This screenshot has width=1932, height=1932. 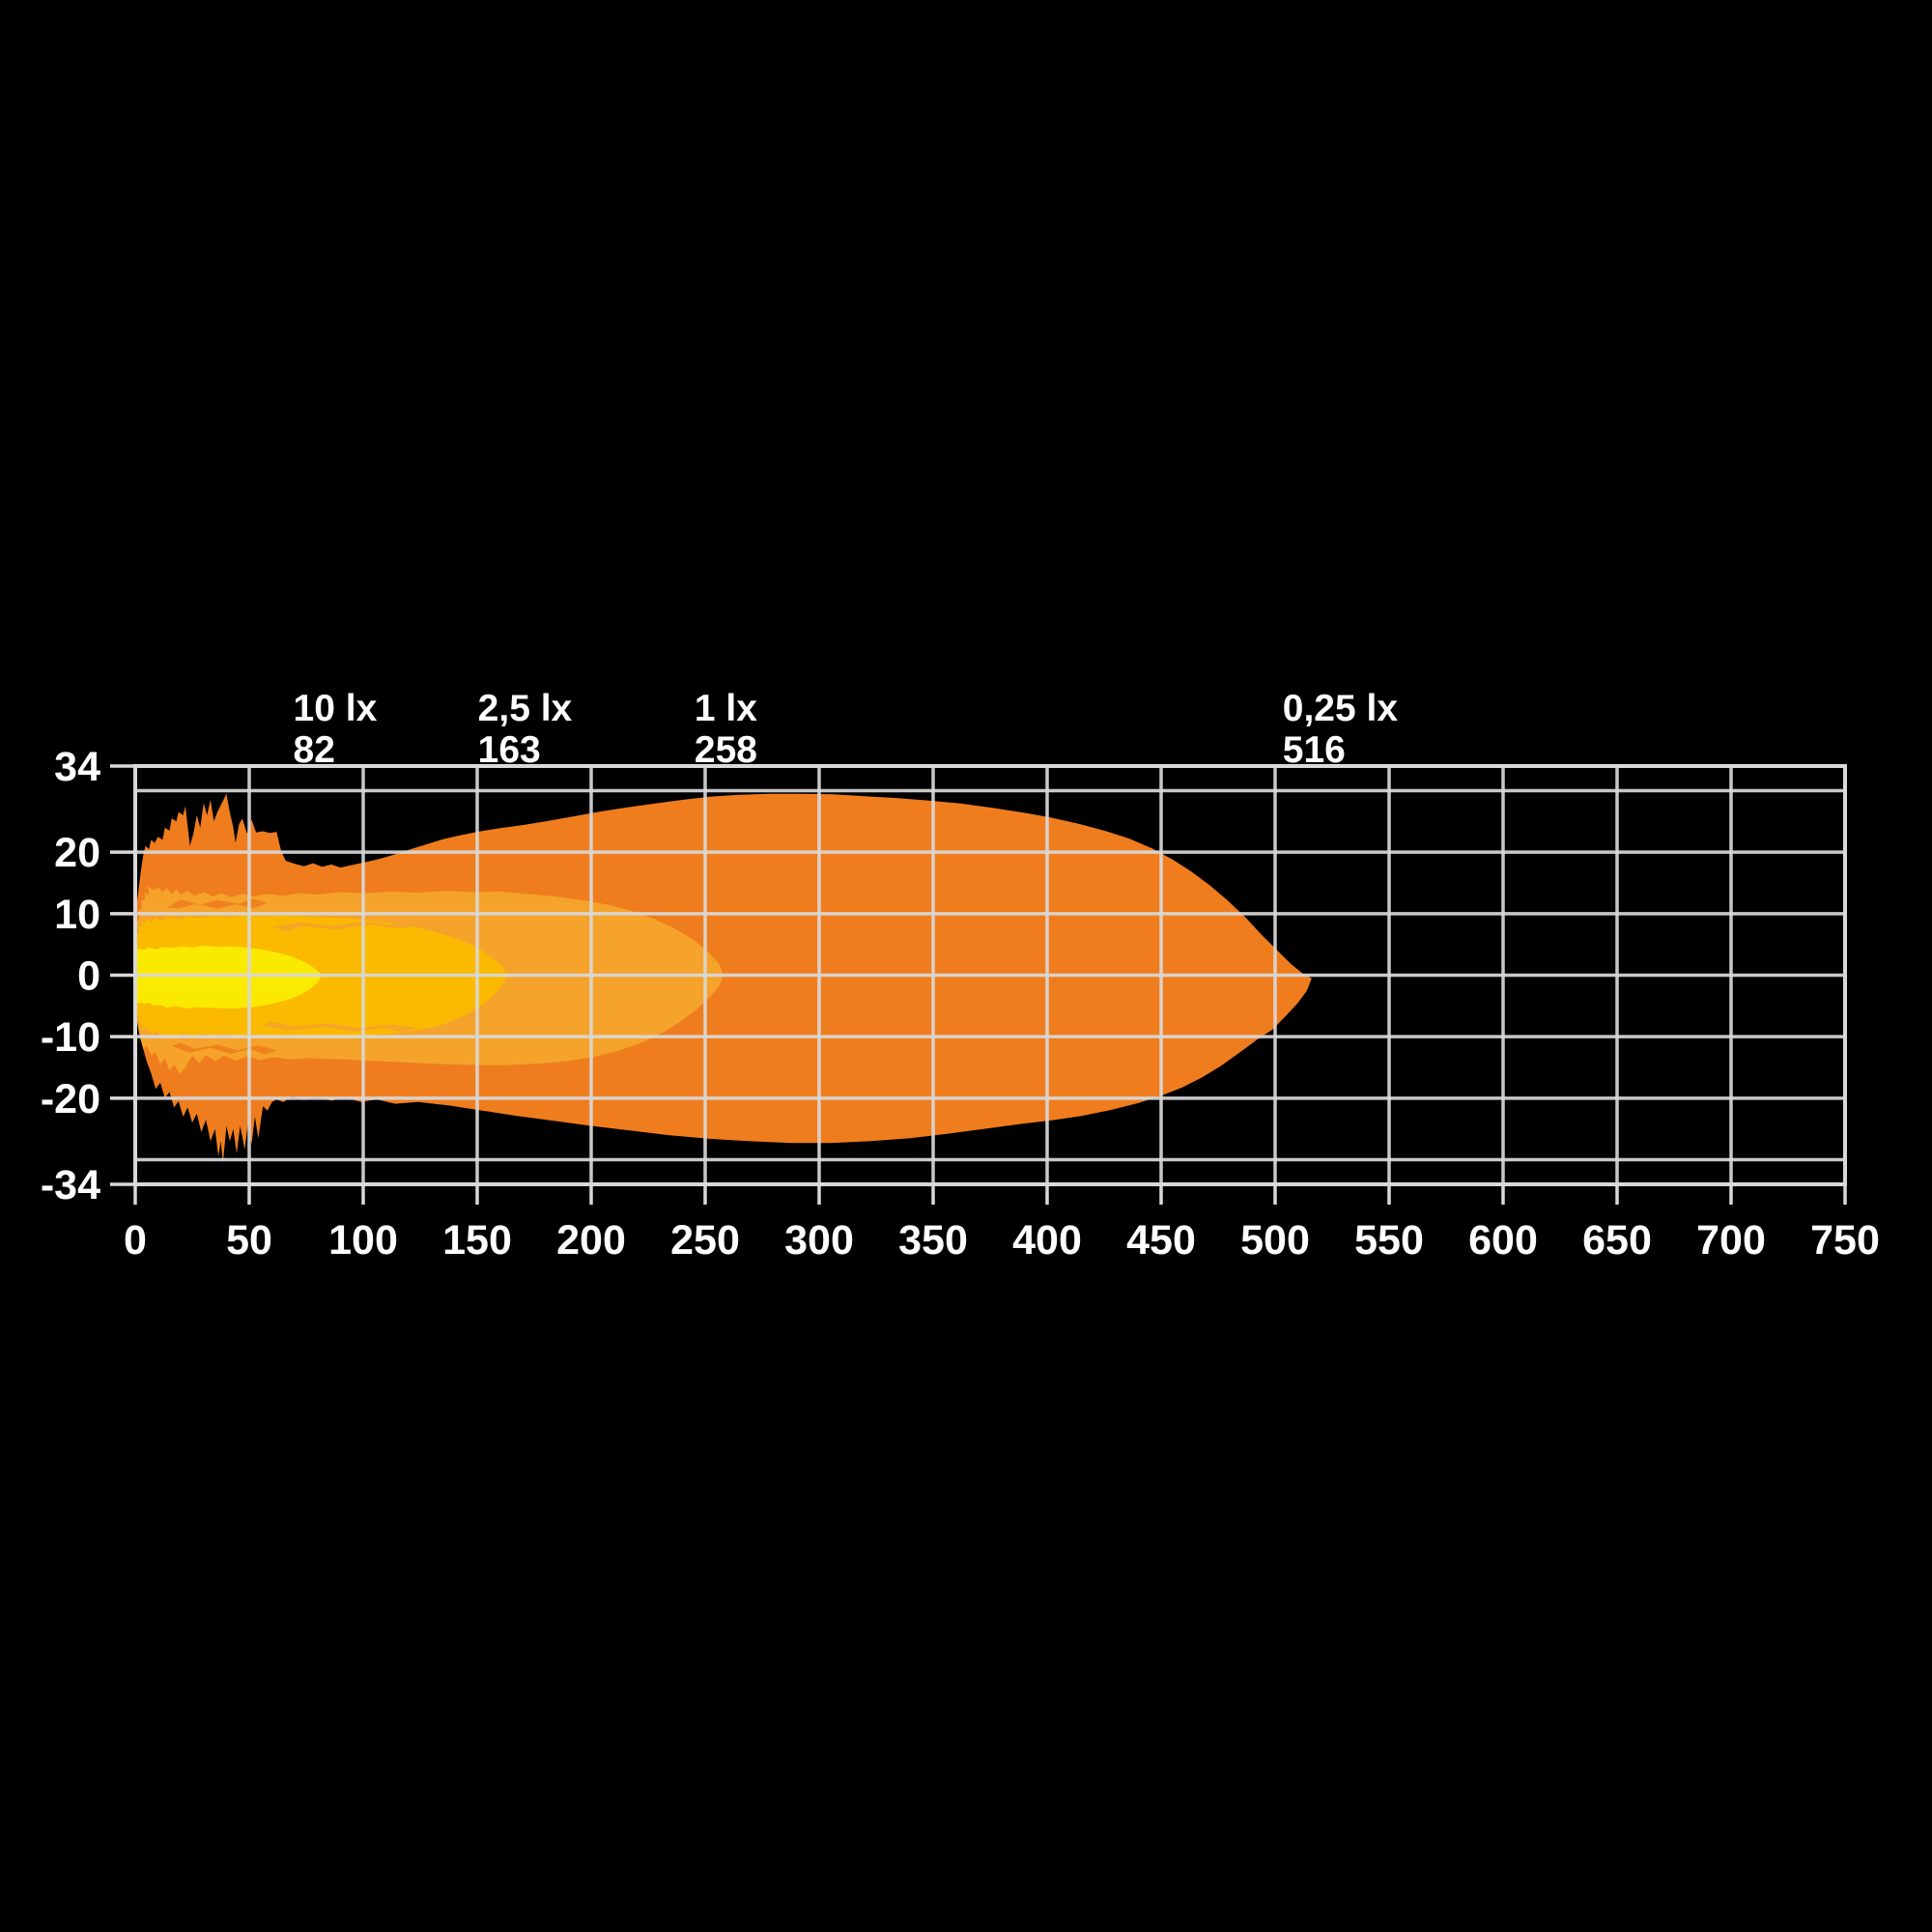 I want to click on y-tick-label: 0, so click(x=88, y=976).